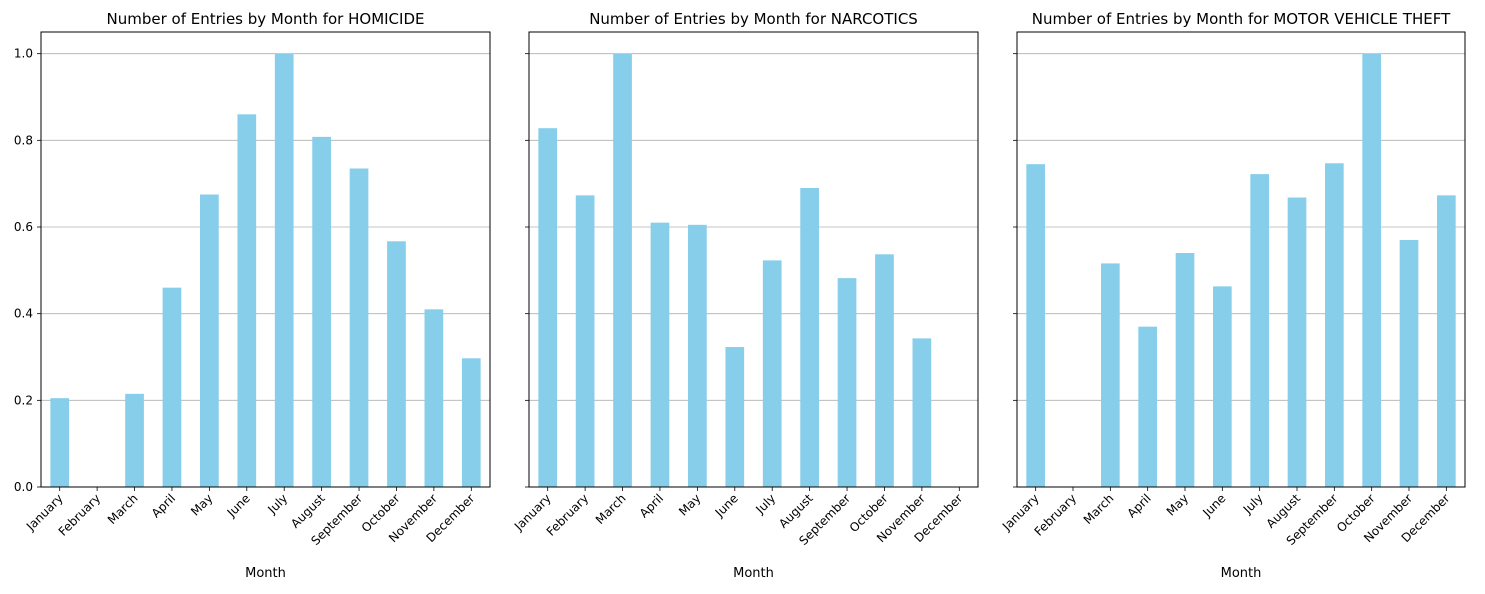  Describe the element at coordinates (23, 314) in the screenshot. I see `y-tick-label: 0.4` at that location.